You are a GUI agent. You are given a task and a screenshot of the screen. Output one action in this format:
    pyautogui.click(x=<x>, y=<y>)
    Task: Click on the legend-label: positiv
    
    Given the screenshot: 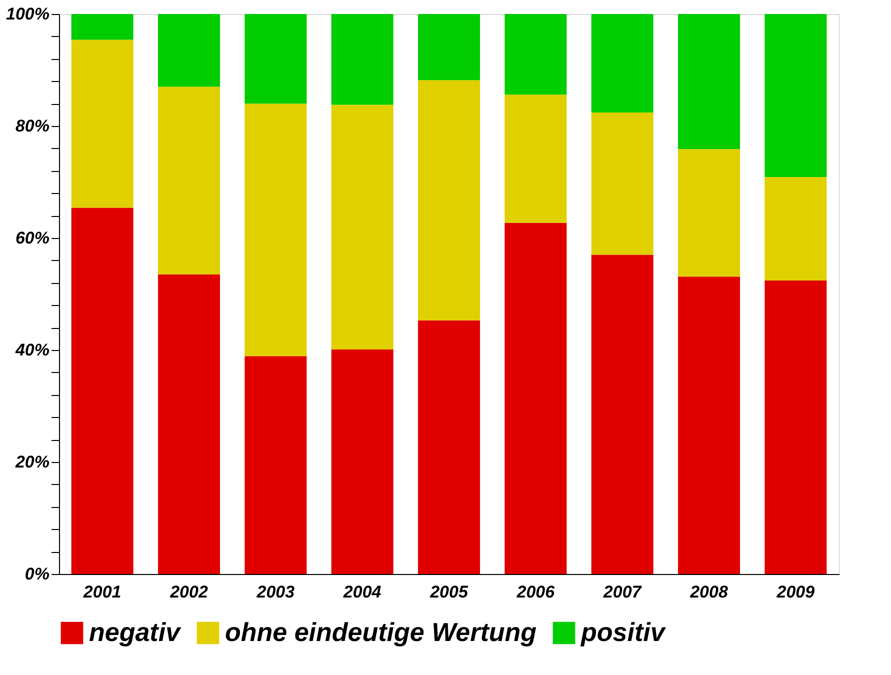 What is the action you would take?
    pyautogui.click(x=623, y=632)
    